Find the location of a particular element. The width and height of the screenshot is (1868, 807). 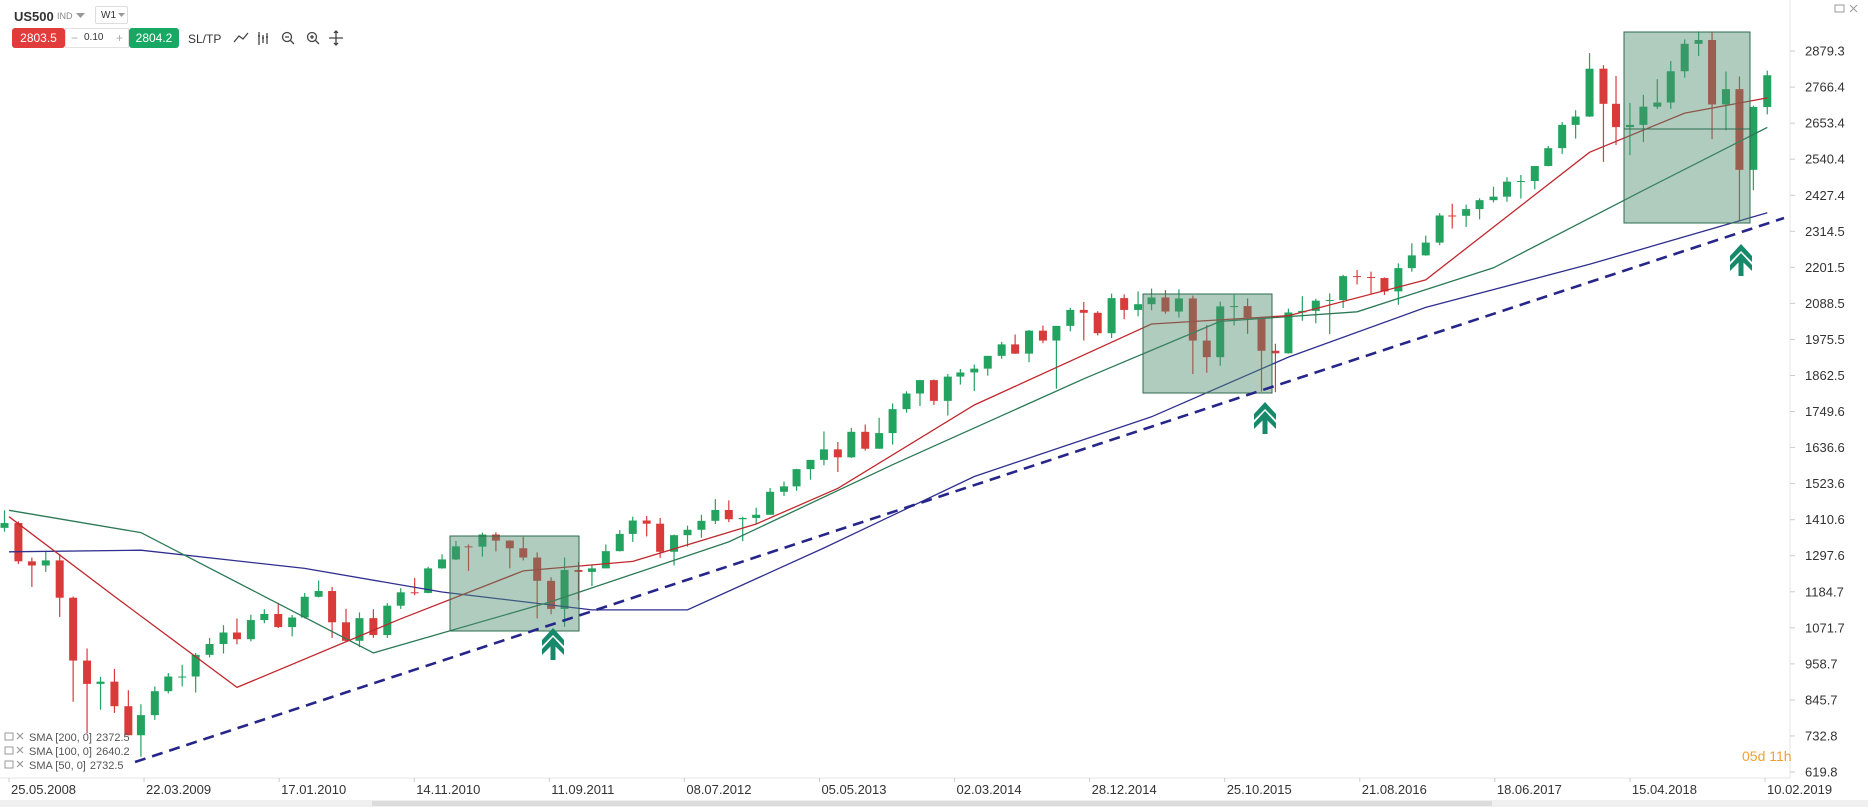

buy-button: 2804.2 is located at coordinates (154, 38).